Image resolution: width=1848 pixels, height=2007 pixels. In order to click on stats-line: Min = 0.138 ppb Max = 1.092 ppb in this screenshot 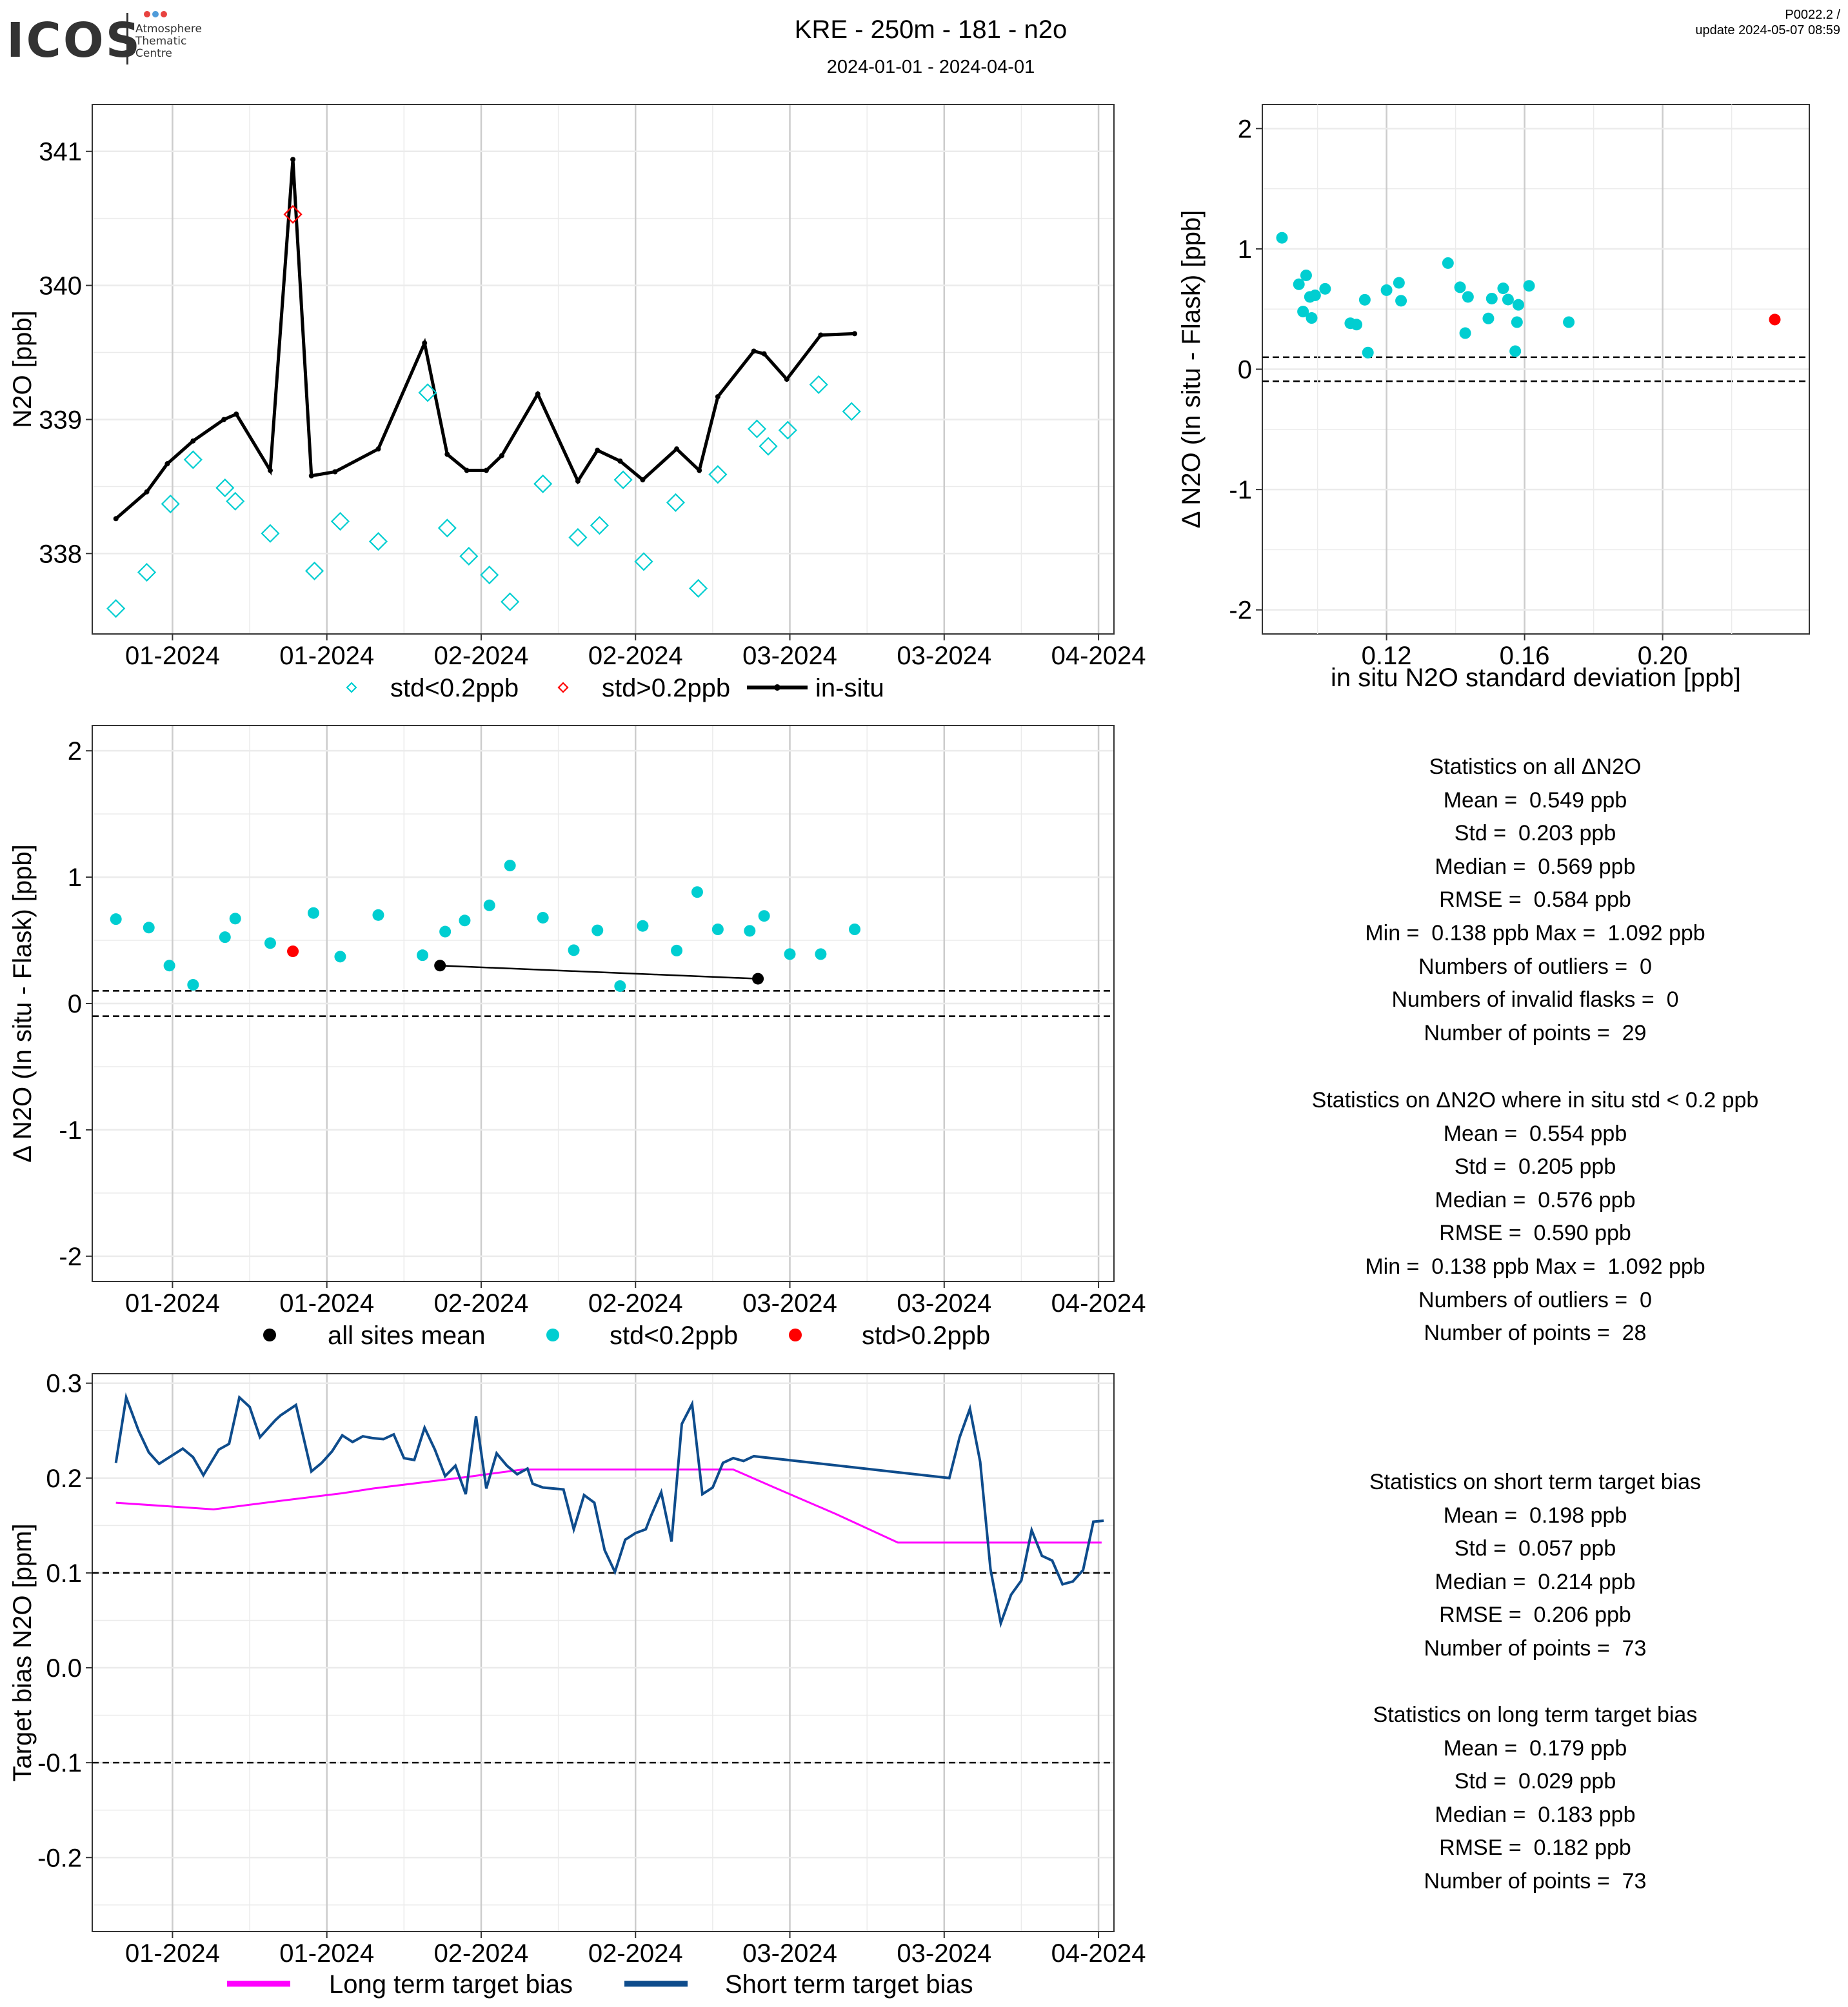, I will do `click(1535, 1266)`.